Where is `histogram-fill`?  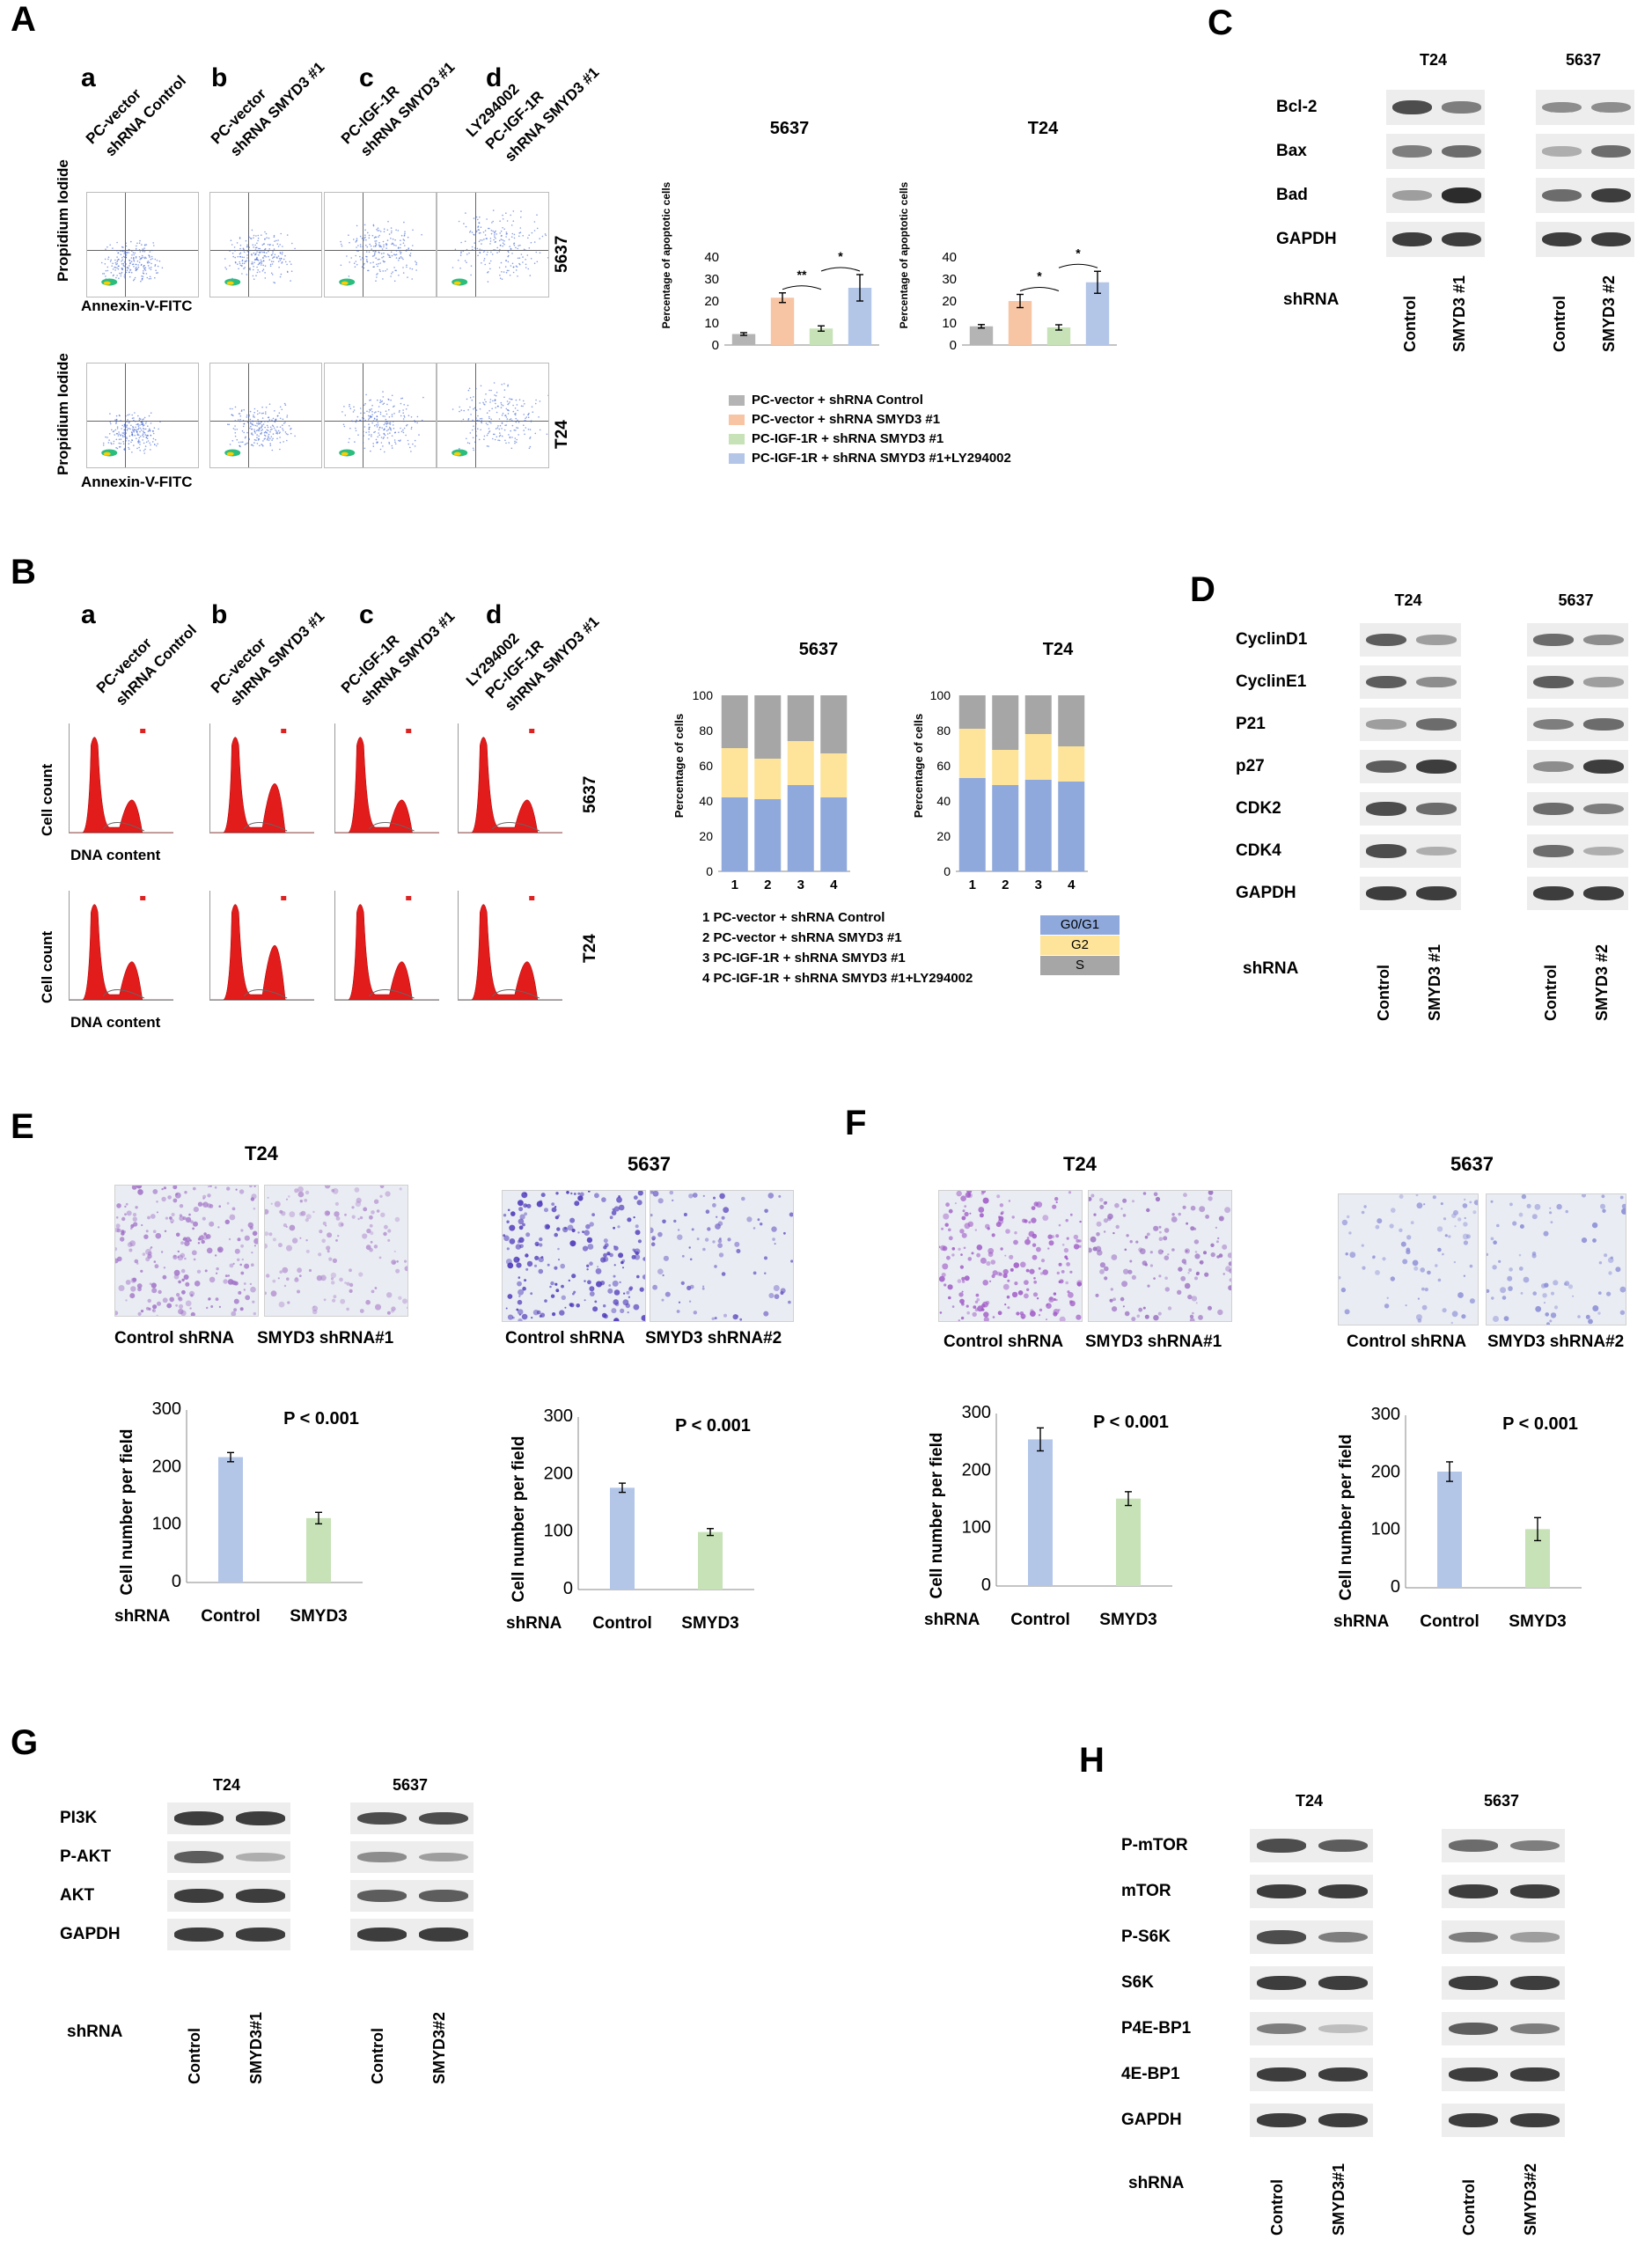 histogram-fill is located at coordinates (387, 952).